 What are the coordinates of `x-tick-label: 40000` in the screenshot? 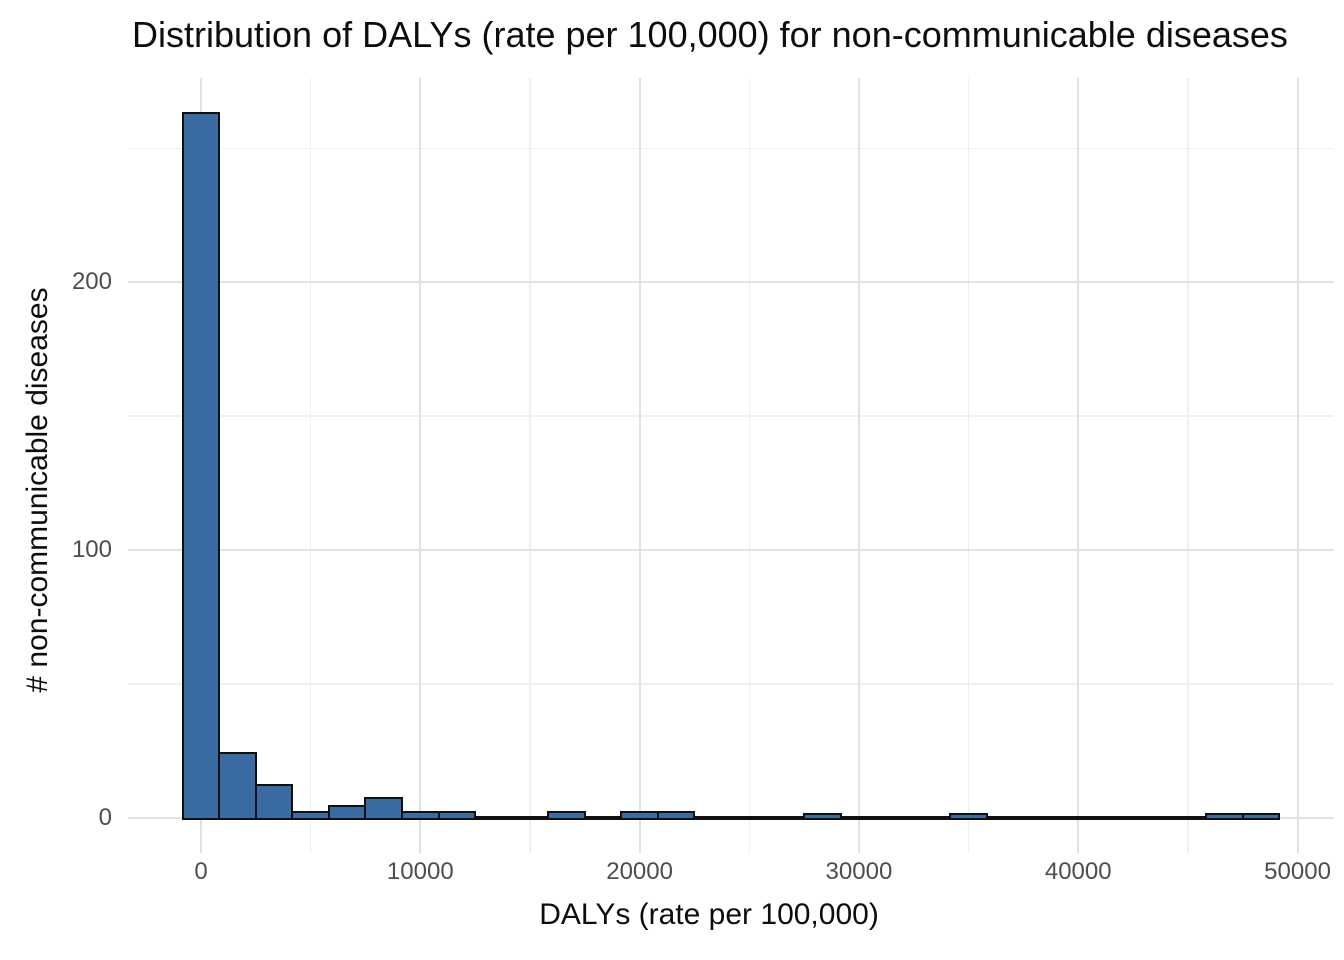 It's located at (1078, 871).